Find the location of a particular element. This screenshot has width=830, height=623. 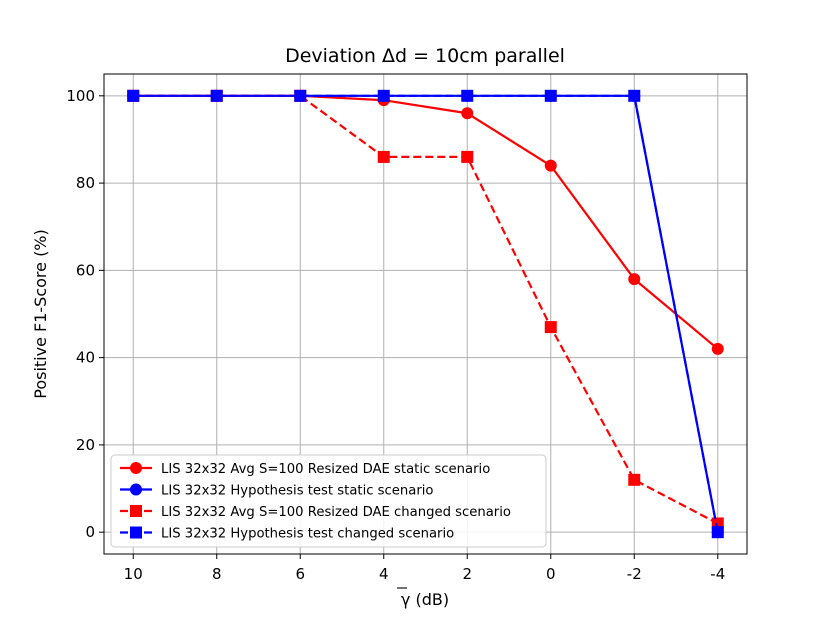

y-tick-label: 20 is located at coordinates (85, 445).